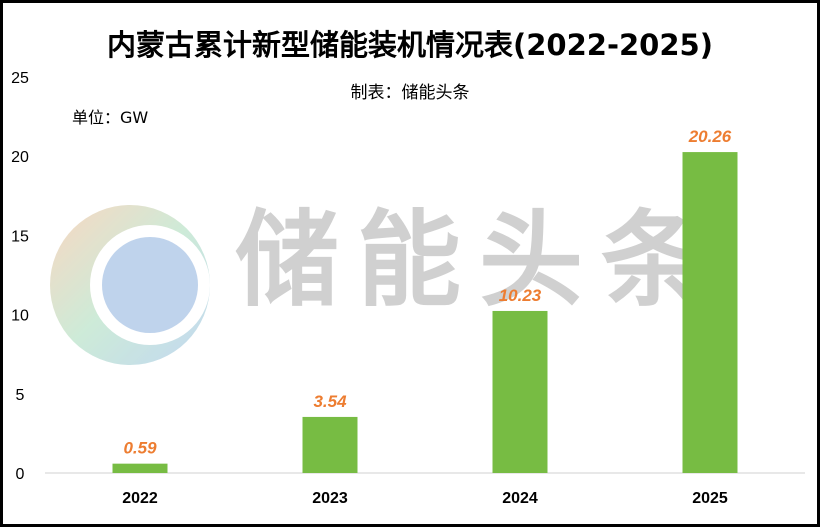 This screenshot has width=820, height=527. What do you see at coordinates (479, 260) in the screenshot?
I see `watermark-text: 储能头条` at bounding box center [479, 260].